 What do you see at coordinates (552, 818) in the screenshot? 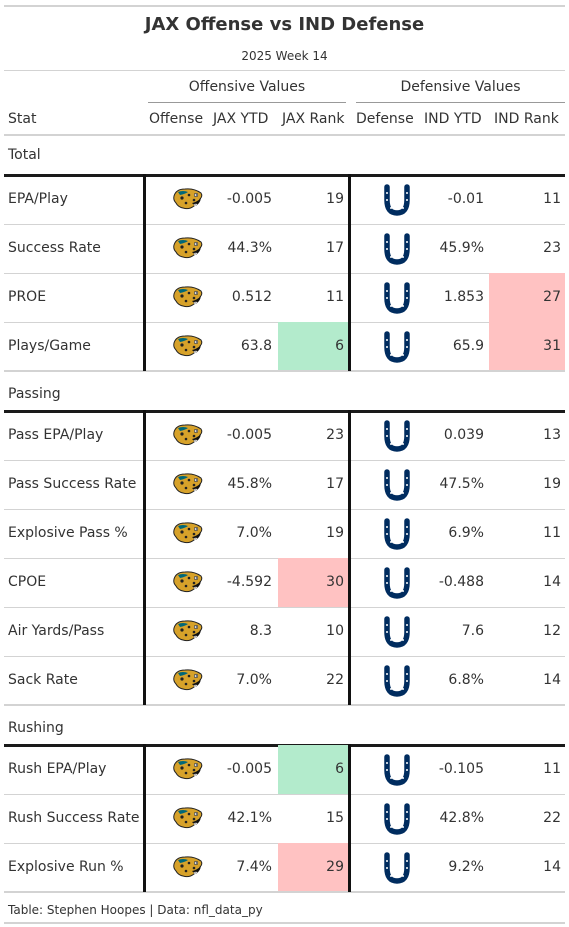
I see `ind-rank-value: 22` at bounding box center [552, 818].